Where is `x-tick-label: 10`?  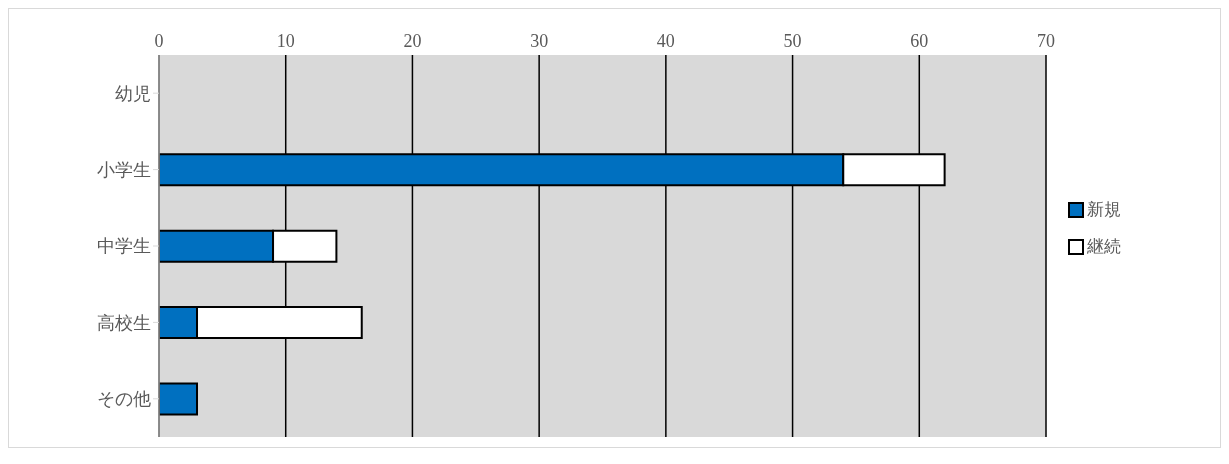
x-tick-label: 10 is located at coordinates (285, 41).